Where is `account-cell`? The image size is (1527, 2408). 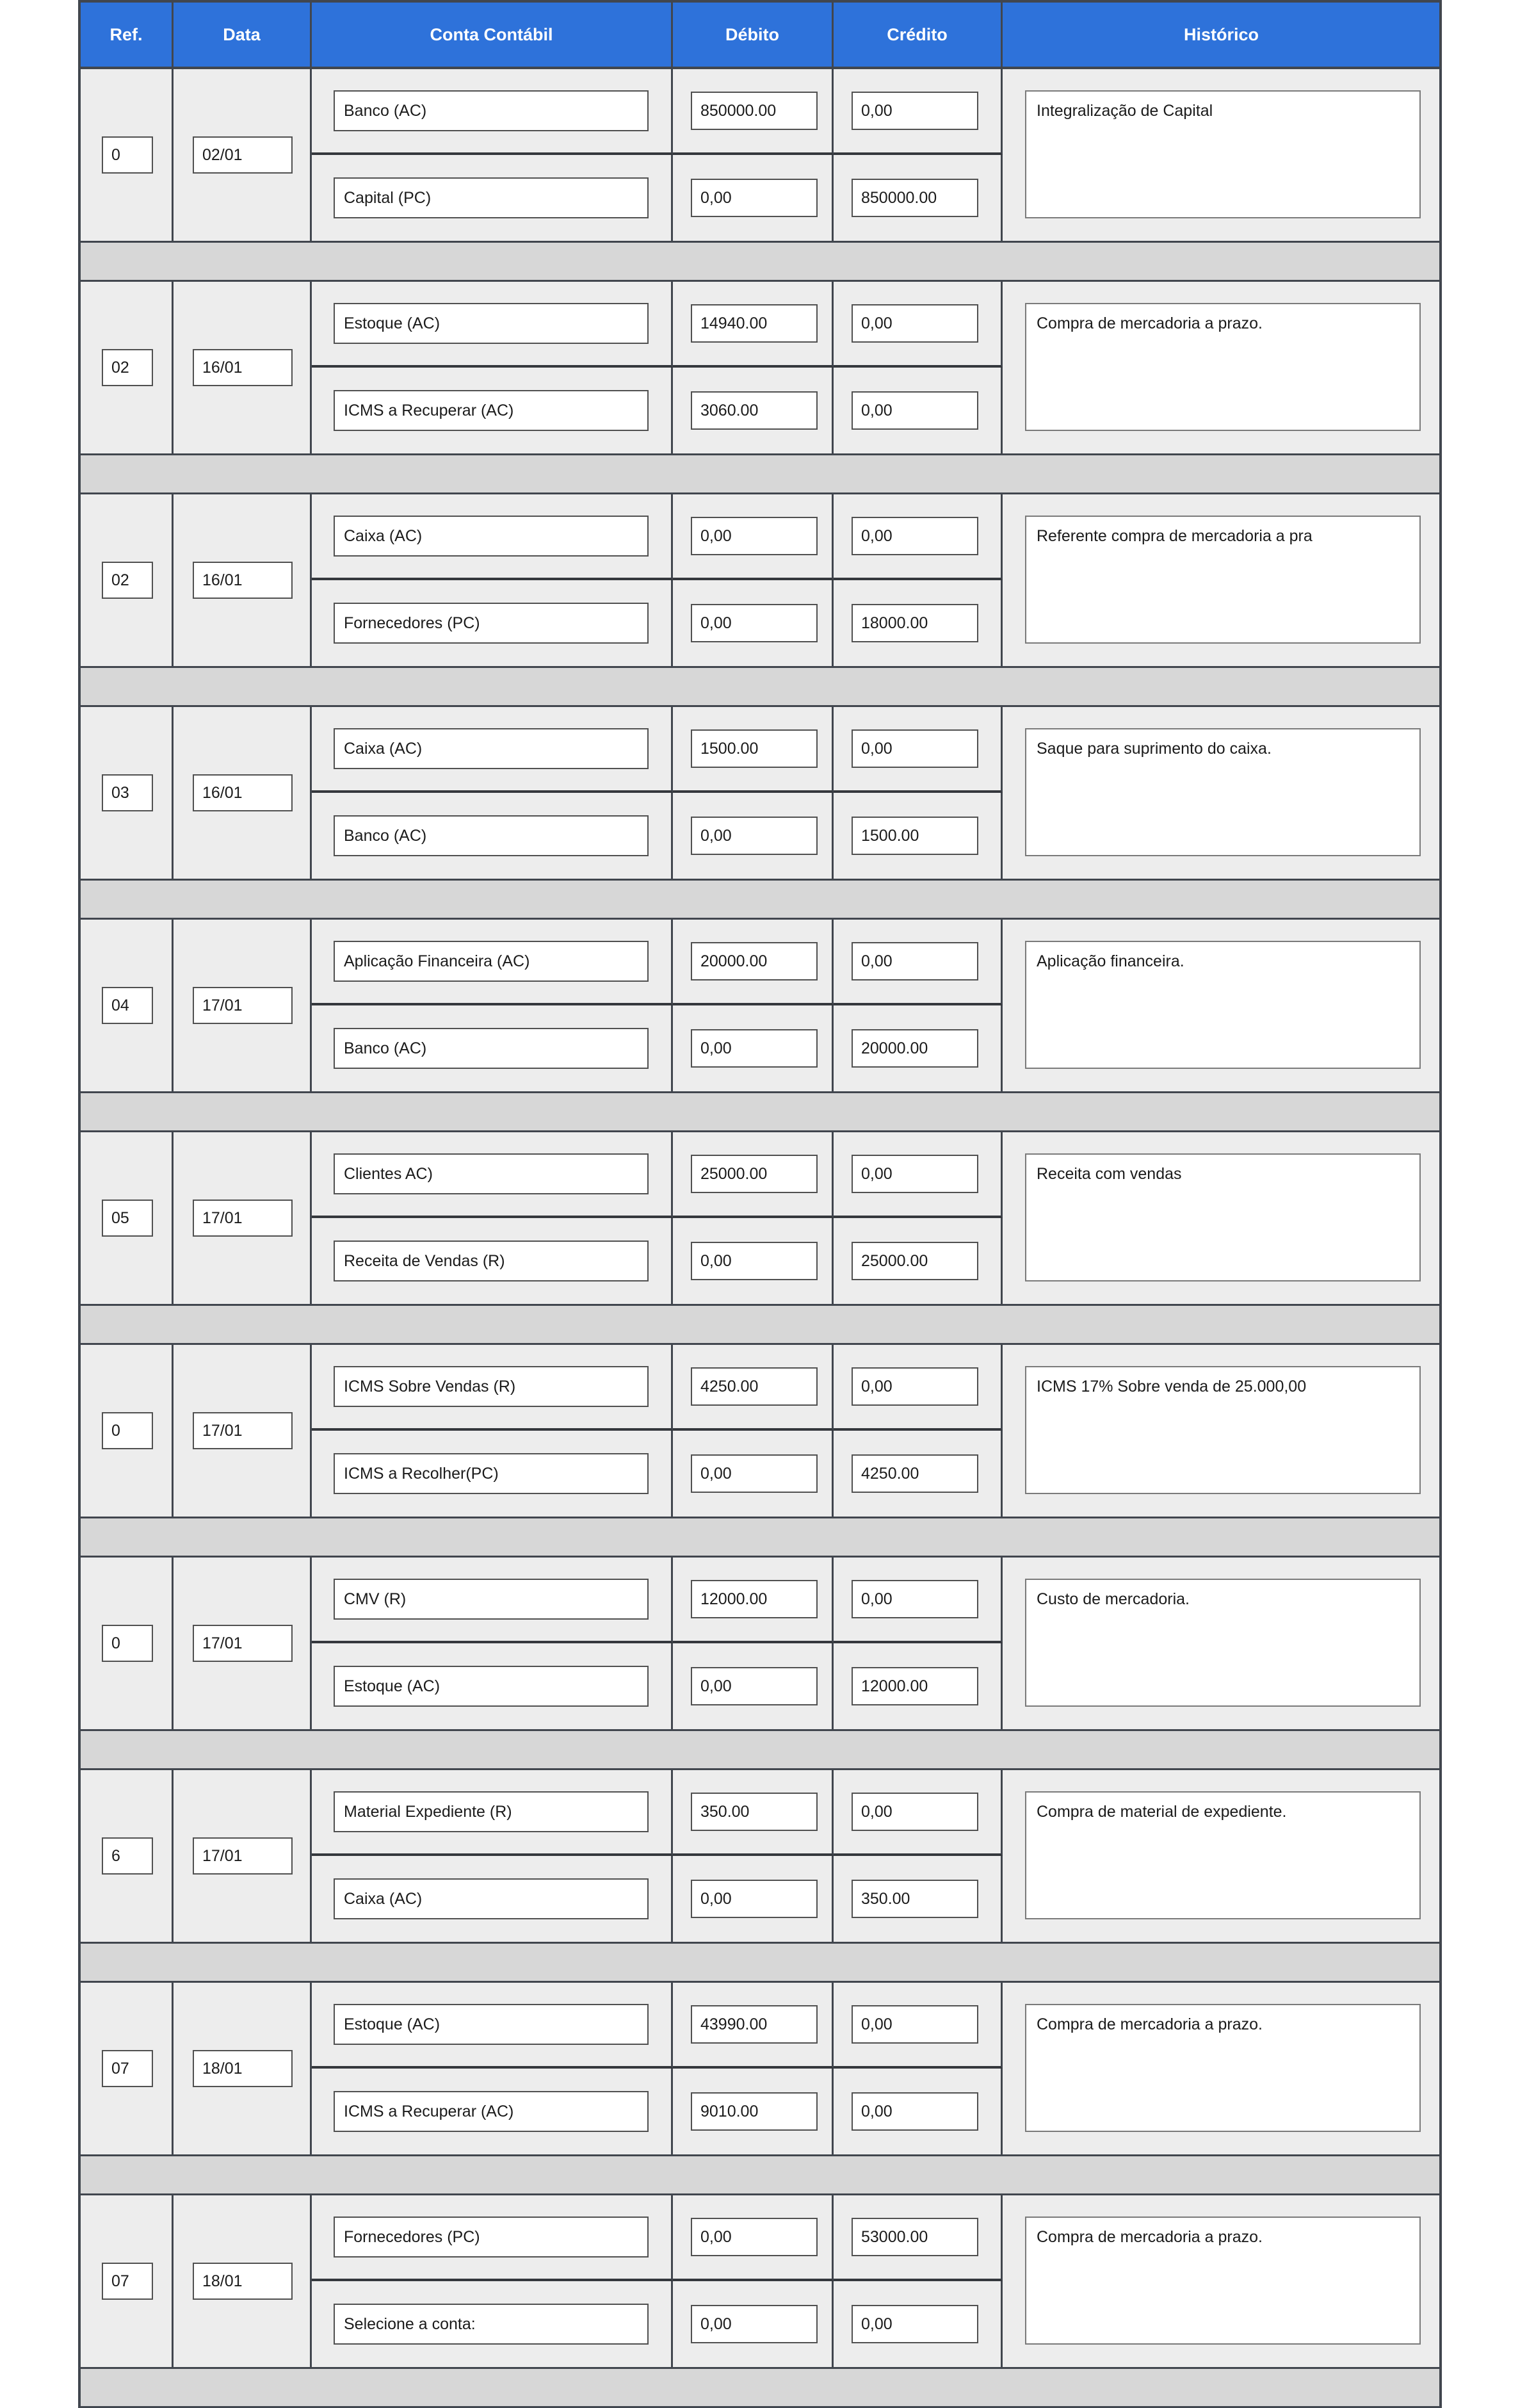
account-cell is located at coordinates (492, 1600).